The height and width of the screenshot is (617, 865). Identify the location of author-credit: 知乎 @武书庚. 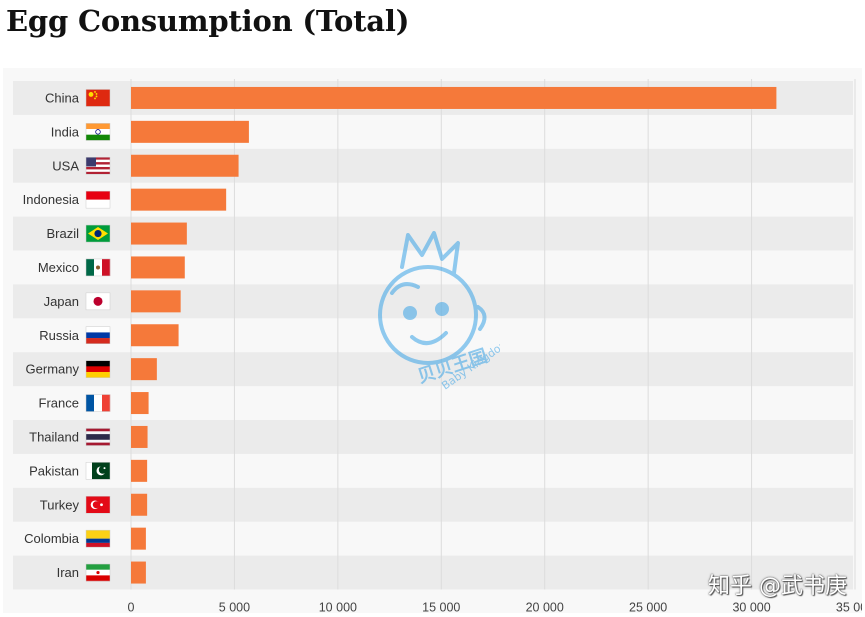
(777, 586).